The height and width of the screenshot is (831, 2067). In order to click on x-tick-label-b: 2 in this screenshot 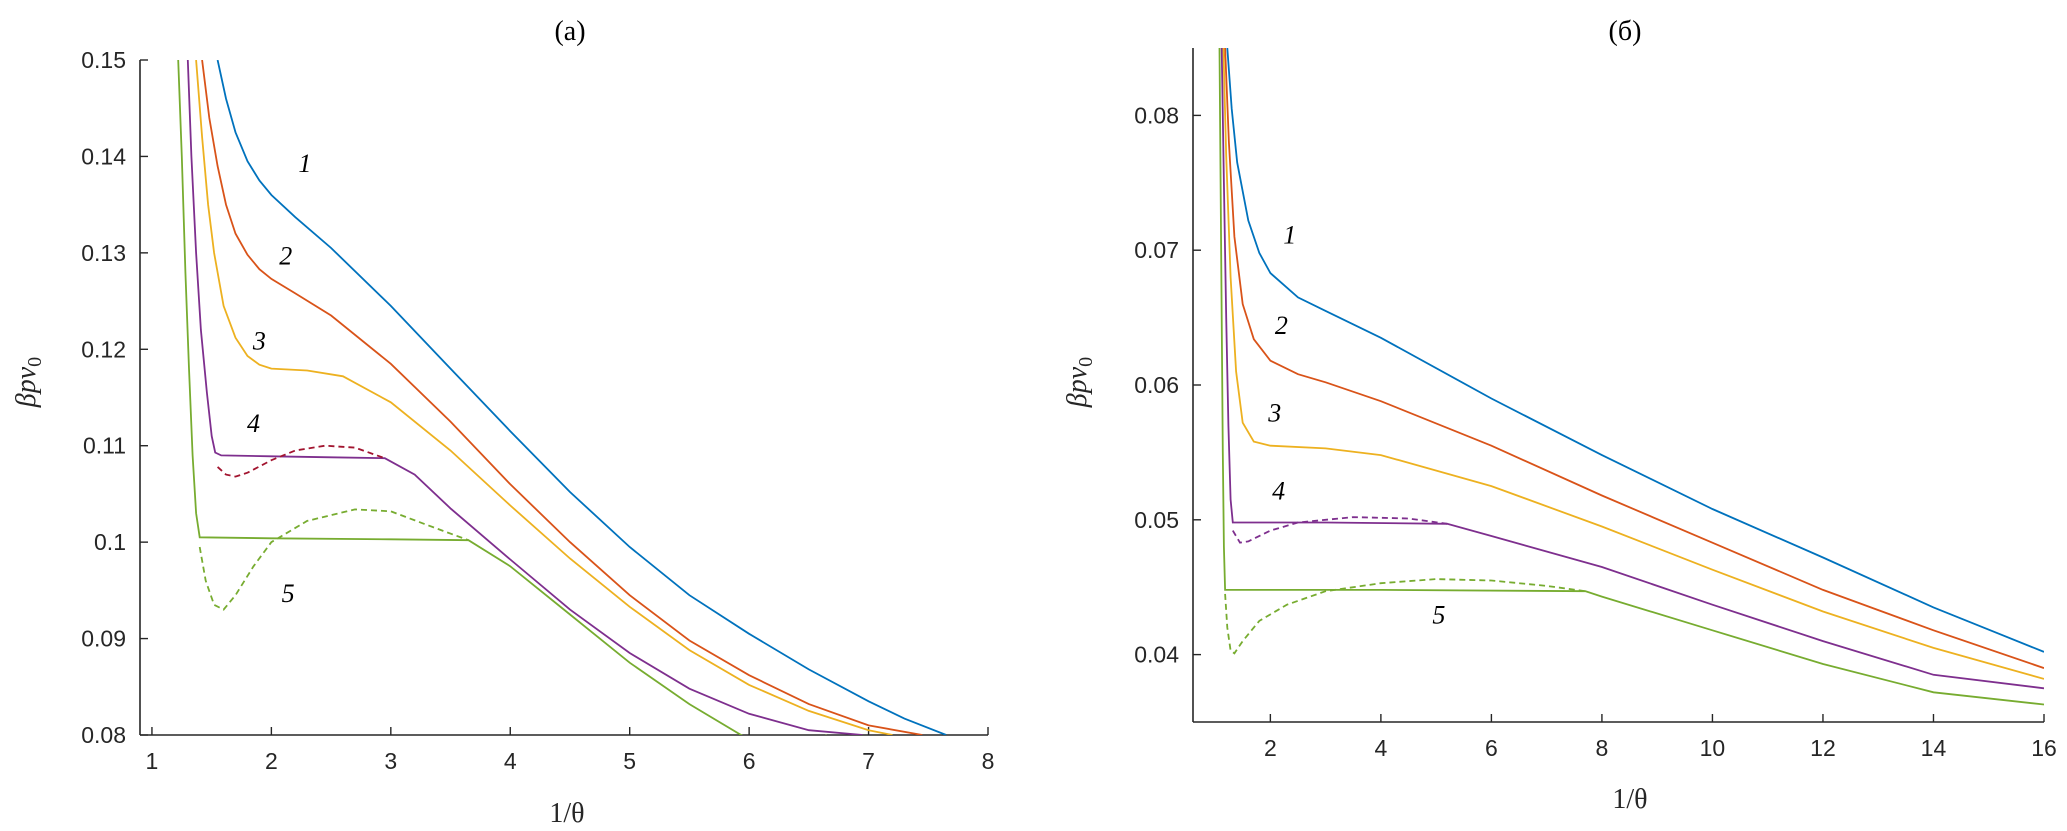, I will do `click(1270, 748)`.